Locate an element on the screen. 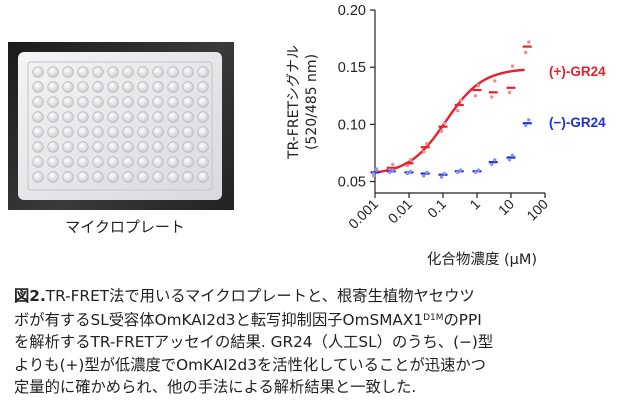 The width and height of the screenshot is (631, 415). y-tick-label: 0.05 is located at coordinates (352, 183).